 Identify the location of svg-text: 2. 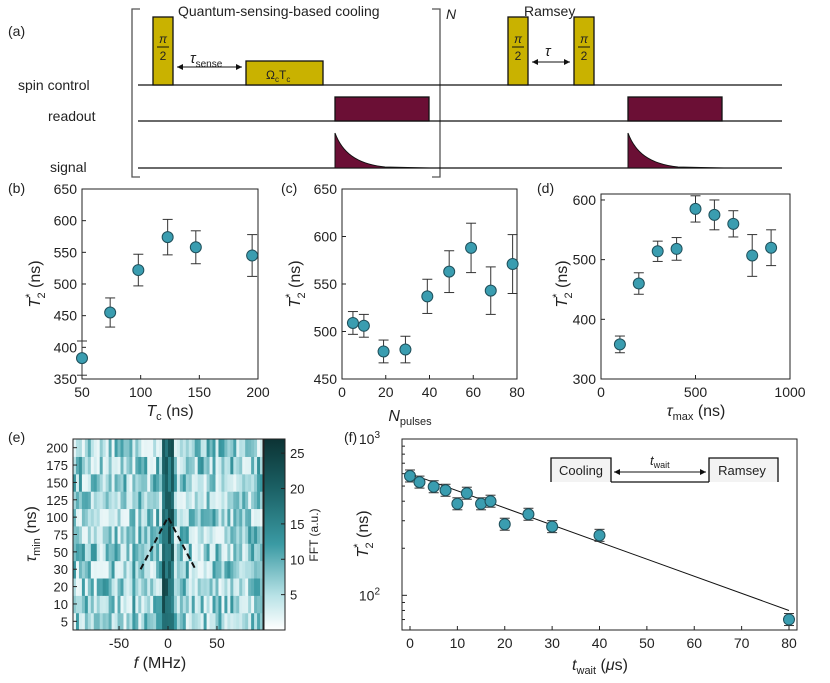
(163, 56).